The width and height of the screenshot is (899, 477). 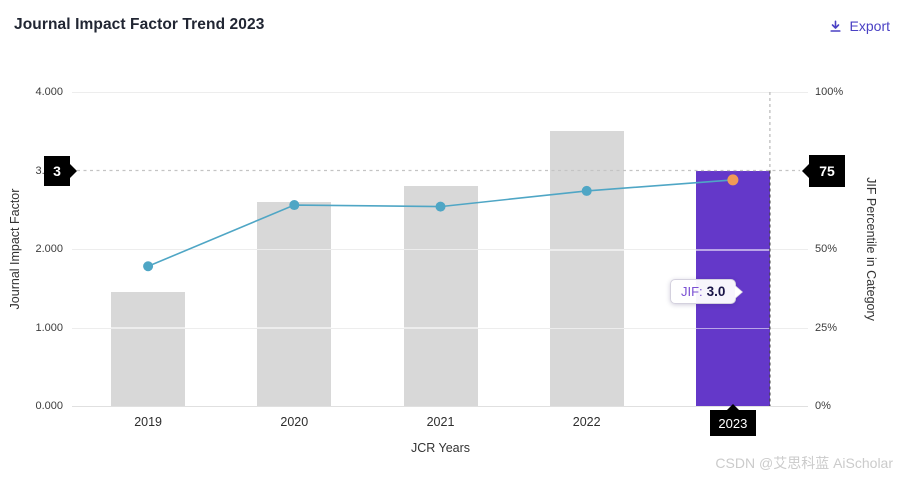 I want to click on x-axis-title: JCR Years, so click(x=440, y=448).